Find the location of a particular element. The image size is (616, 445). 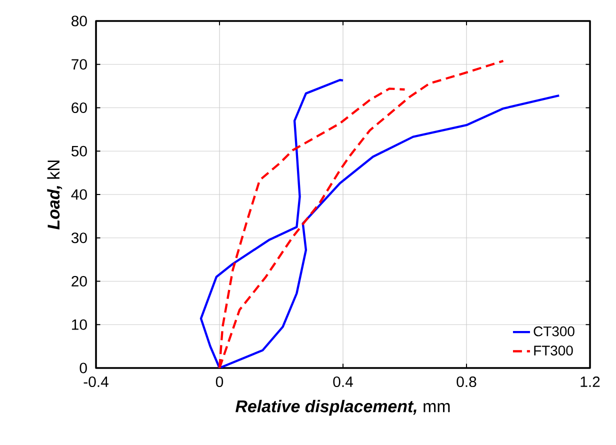

x-tick-label: 0 is located at coordinates (220, 382).